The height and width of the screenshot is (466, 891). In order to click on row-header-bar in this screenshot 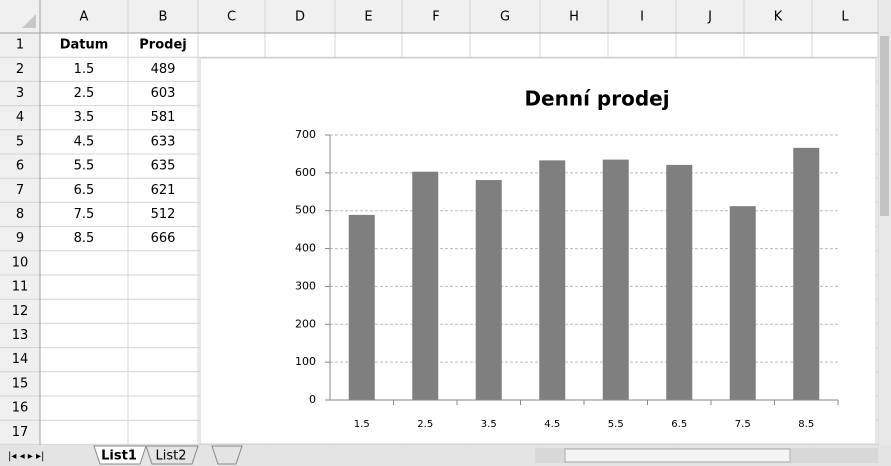, I will do `click(20, 222)`.